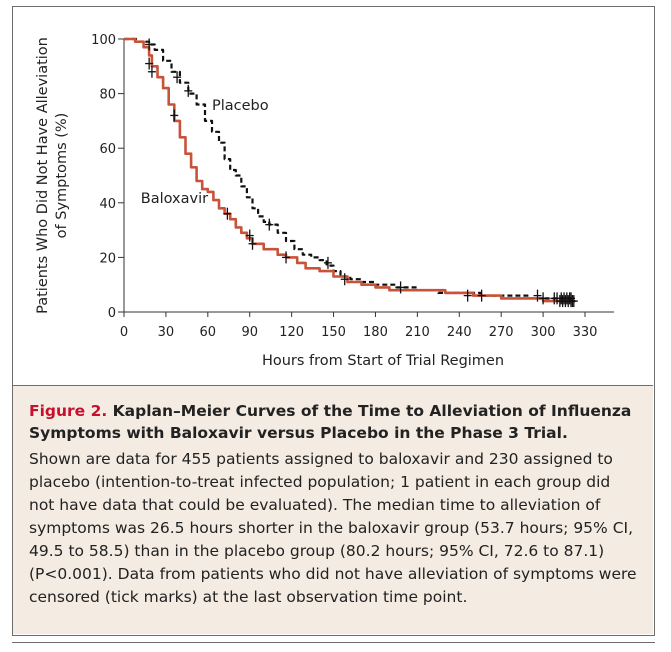  What do you see at coordinates (166, 332) in the screenshot?
I see `x-tick-label: 30` at bounding box center [166, 332].